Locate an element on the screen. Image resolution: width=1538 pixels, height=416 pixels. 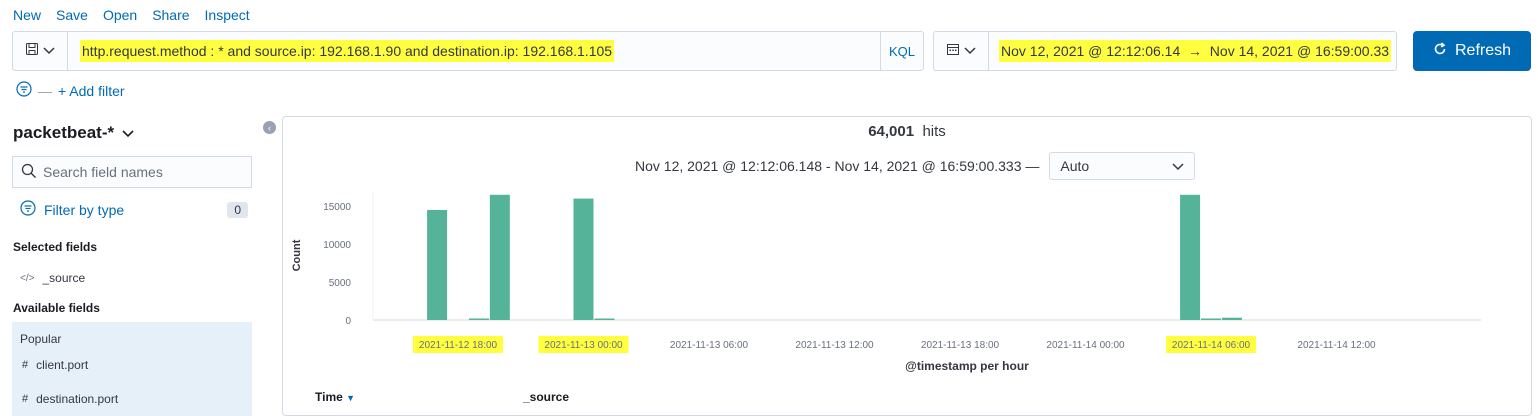
search-icon is located at coordinates (29, 172).